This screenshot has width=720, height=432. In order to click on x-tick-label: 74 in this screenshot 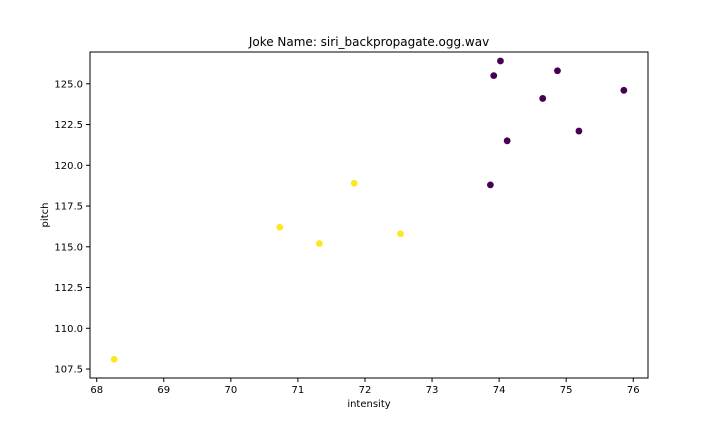, I will do `click(499, 390)`.